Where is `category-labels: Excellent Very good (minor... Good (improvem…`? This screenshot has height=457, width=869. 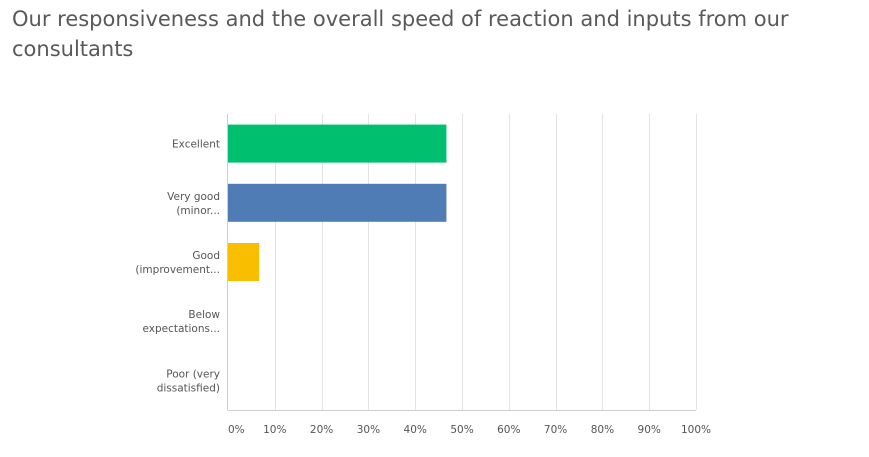 category-labels: Excellent Very good (minor... Good (improvem… is located at coordinates (177, 267).